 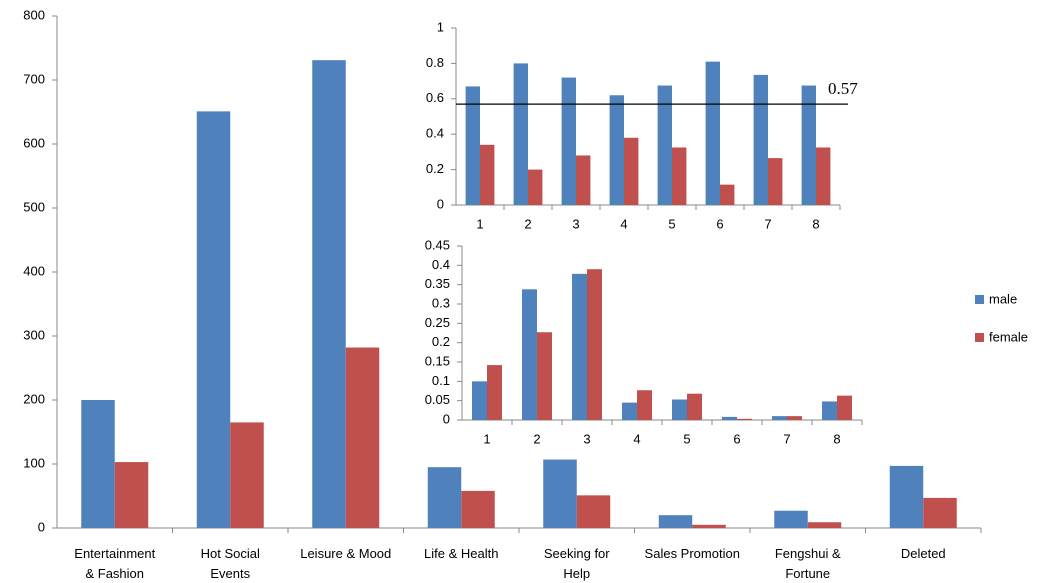 What do you see at coordinates (461, 553) in the screenshot?
I see `x-tick-label: Life & Health` at bounding box center [461, 553].